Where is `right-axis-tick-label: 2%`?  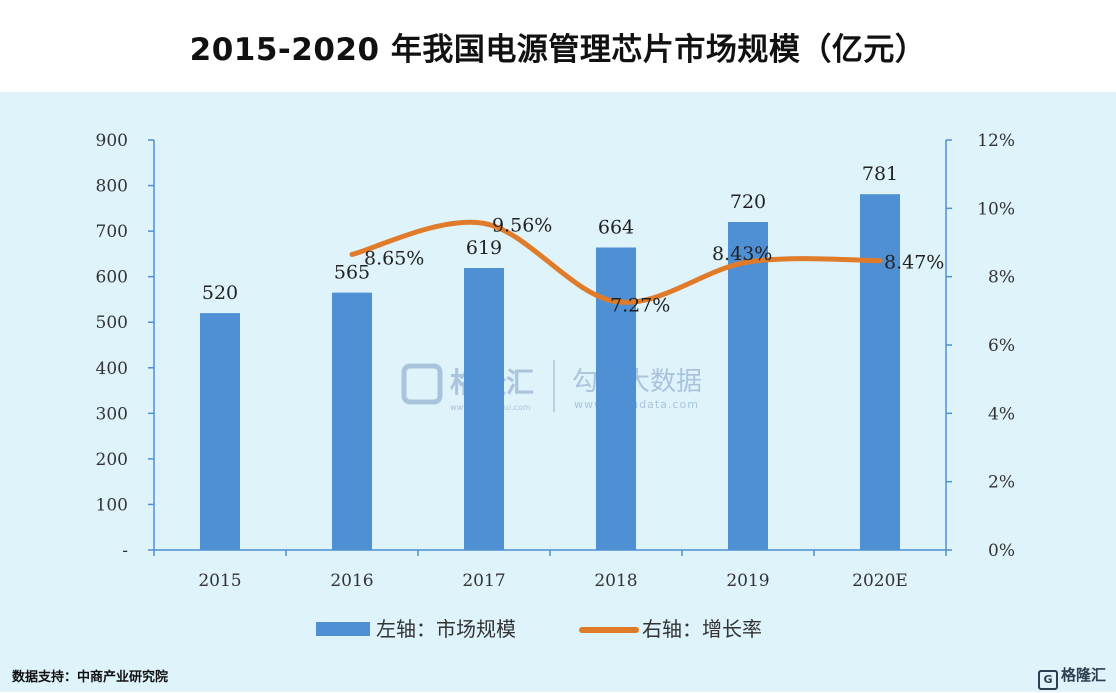
right-axis-tick-label: 2% is located at coordinates (1001, 483).